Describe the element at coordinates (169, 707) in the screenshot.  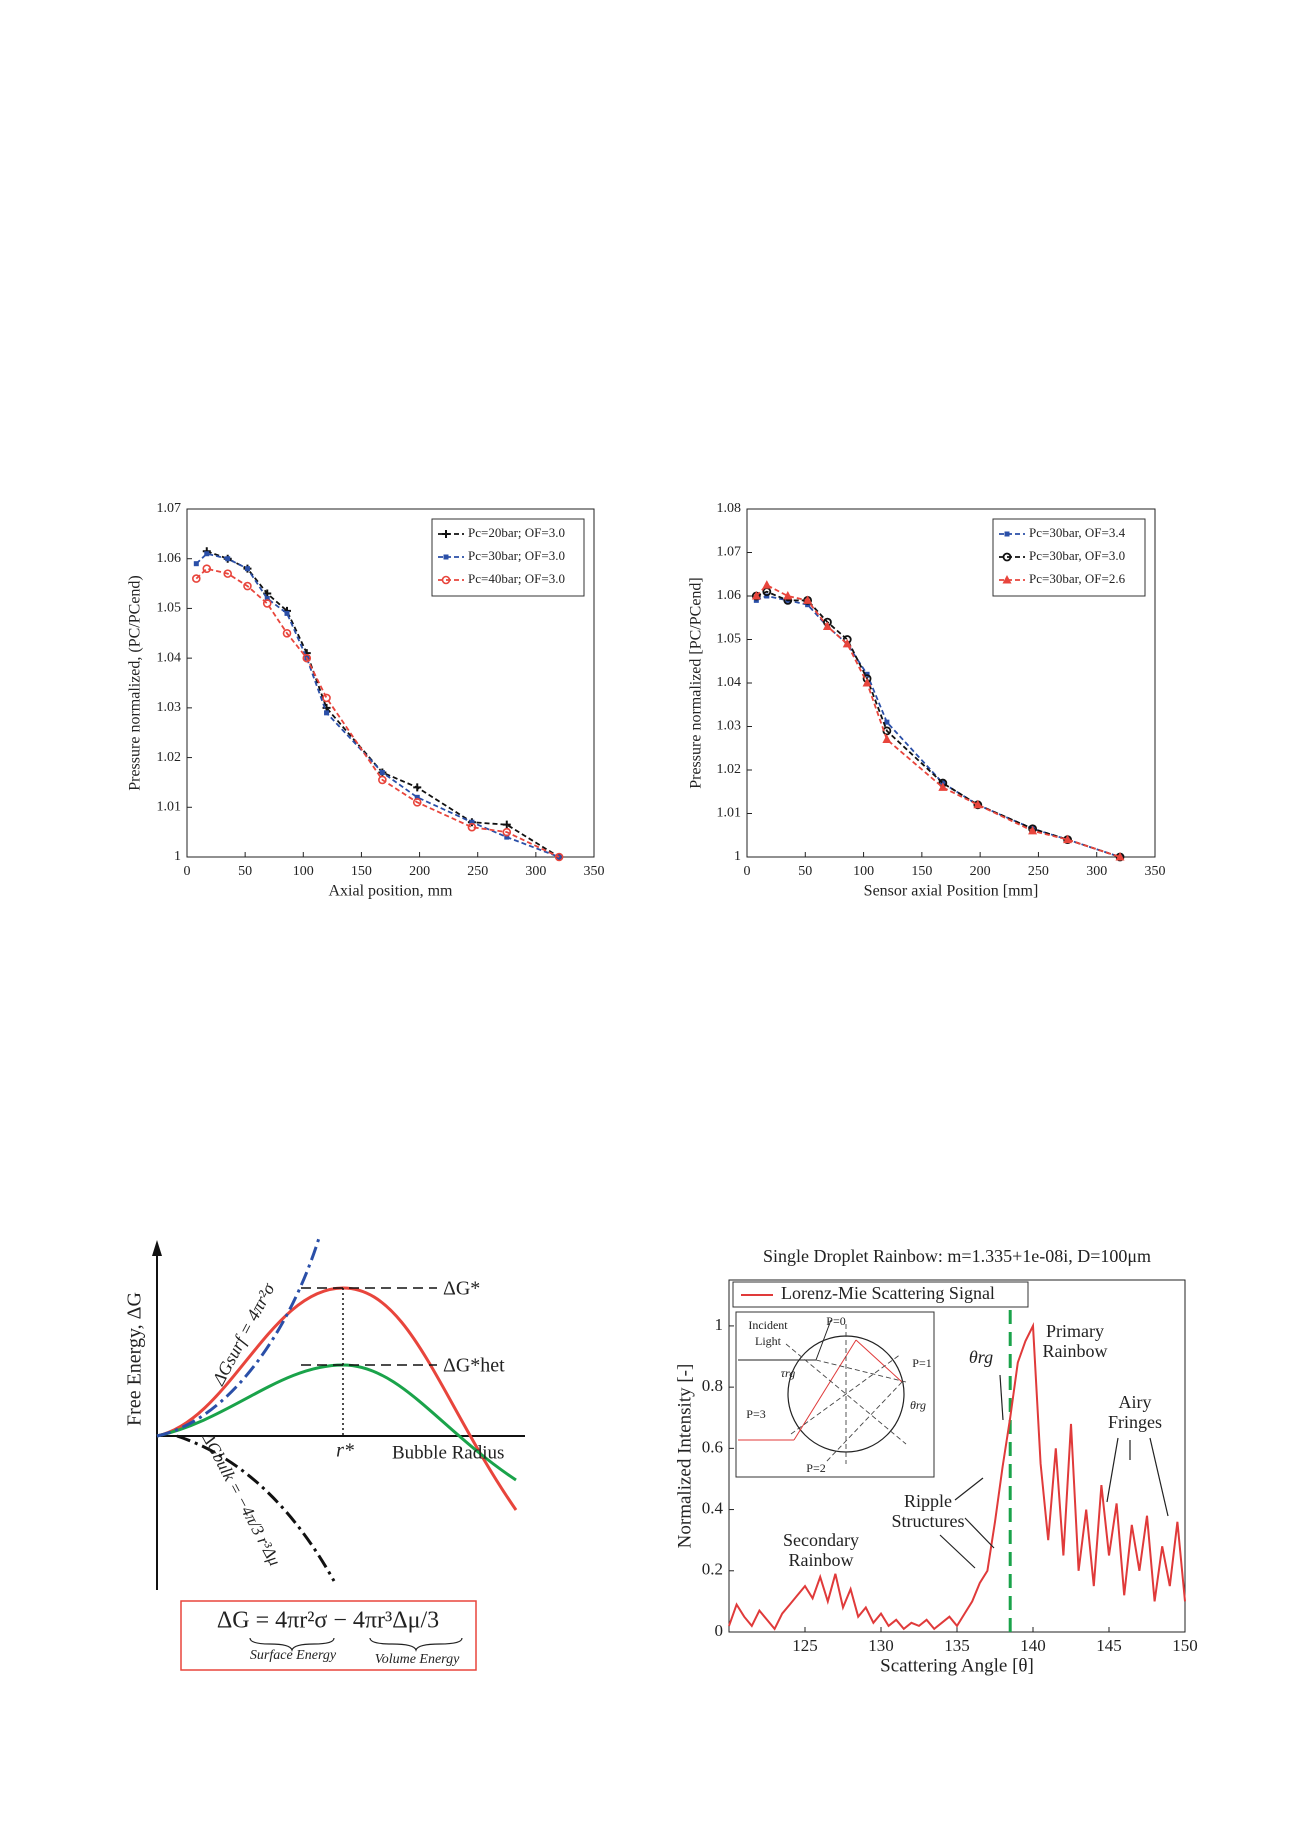
I see `y-tick-label: 1.03` at that location.